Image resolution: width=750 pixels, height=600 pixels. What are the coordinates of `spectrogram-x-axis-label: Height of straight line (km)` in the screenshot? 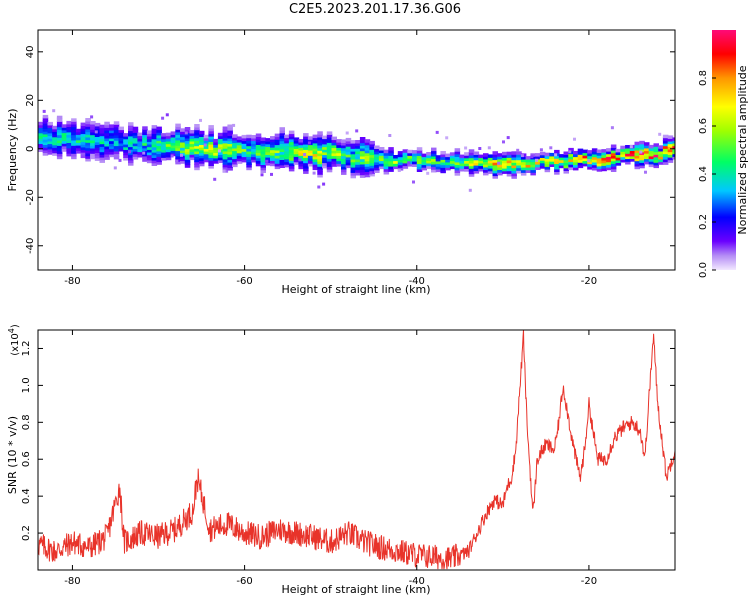 It's located at (355, 289).